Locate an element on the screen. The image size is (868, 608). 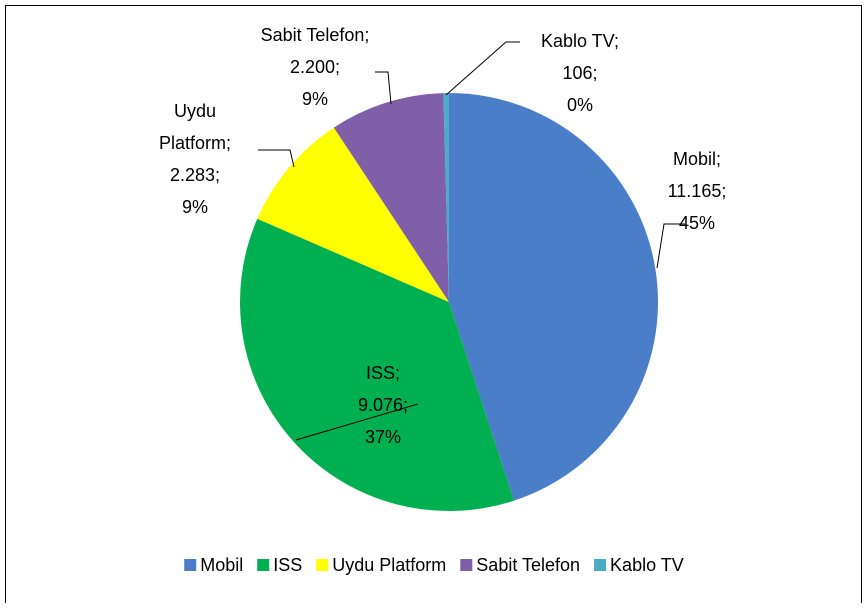
data-label: Uydu Platform; 2.283; 9% is located at coordinates (195, 159).